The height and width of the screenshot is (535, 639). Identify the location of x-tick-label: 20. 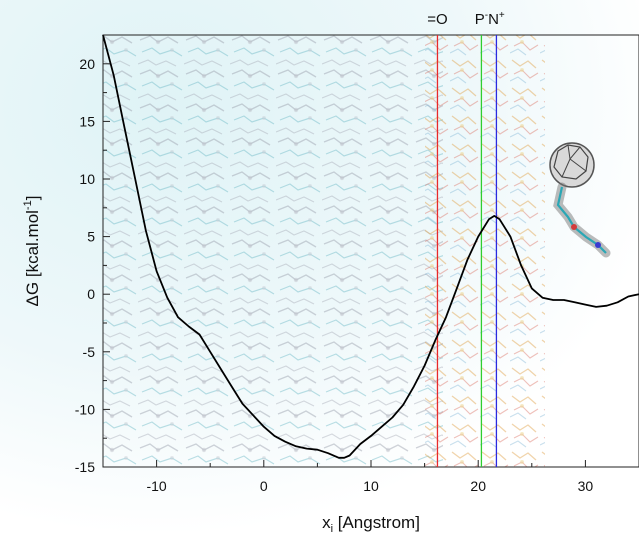
(478, 486).